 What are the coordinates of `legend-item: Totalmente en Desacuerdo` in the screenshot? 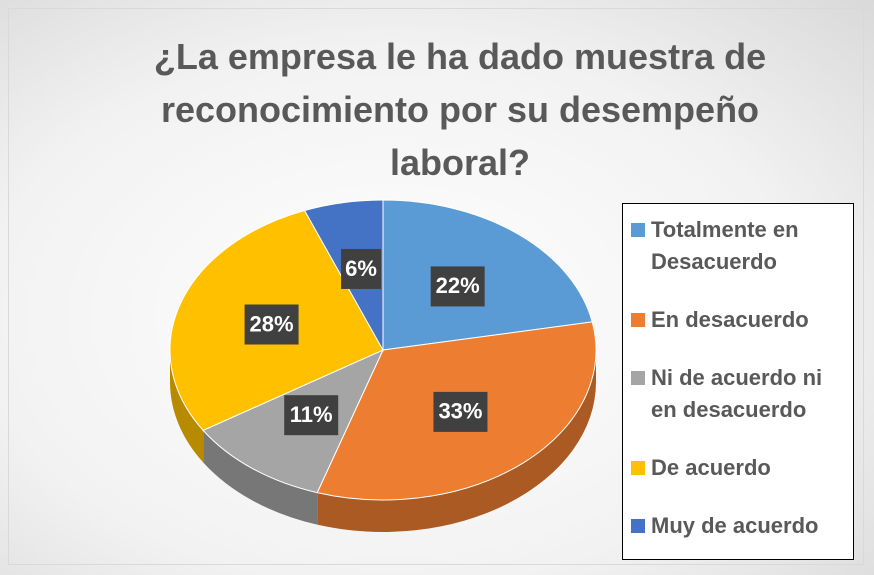 It's located at (739, 246).